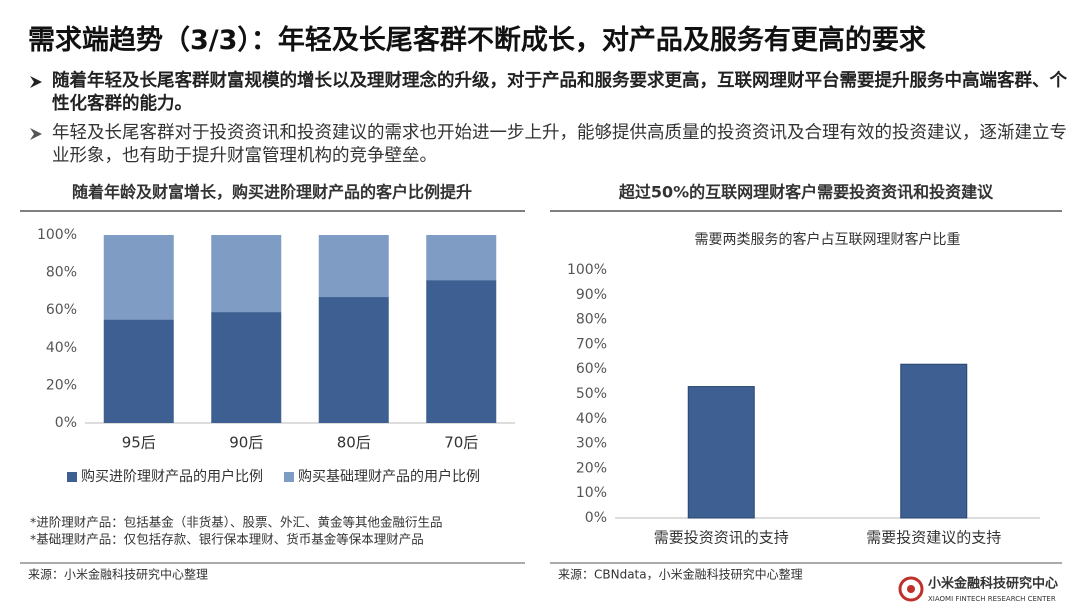  I want to click on x-tick-label: 95后, so click(139, 443).